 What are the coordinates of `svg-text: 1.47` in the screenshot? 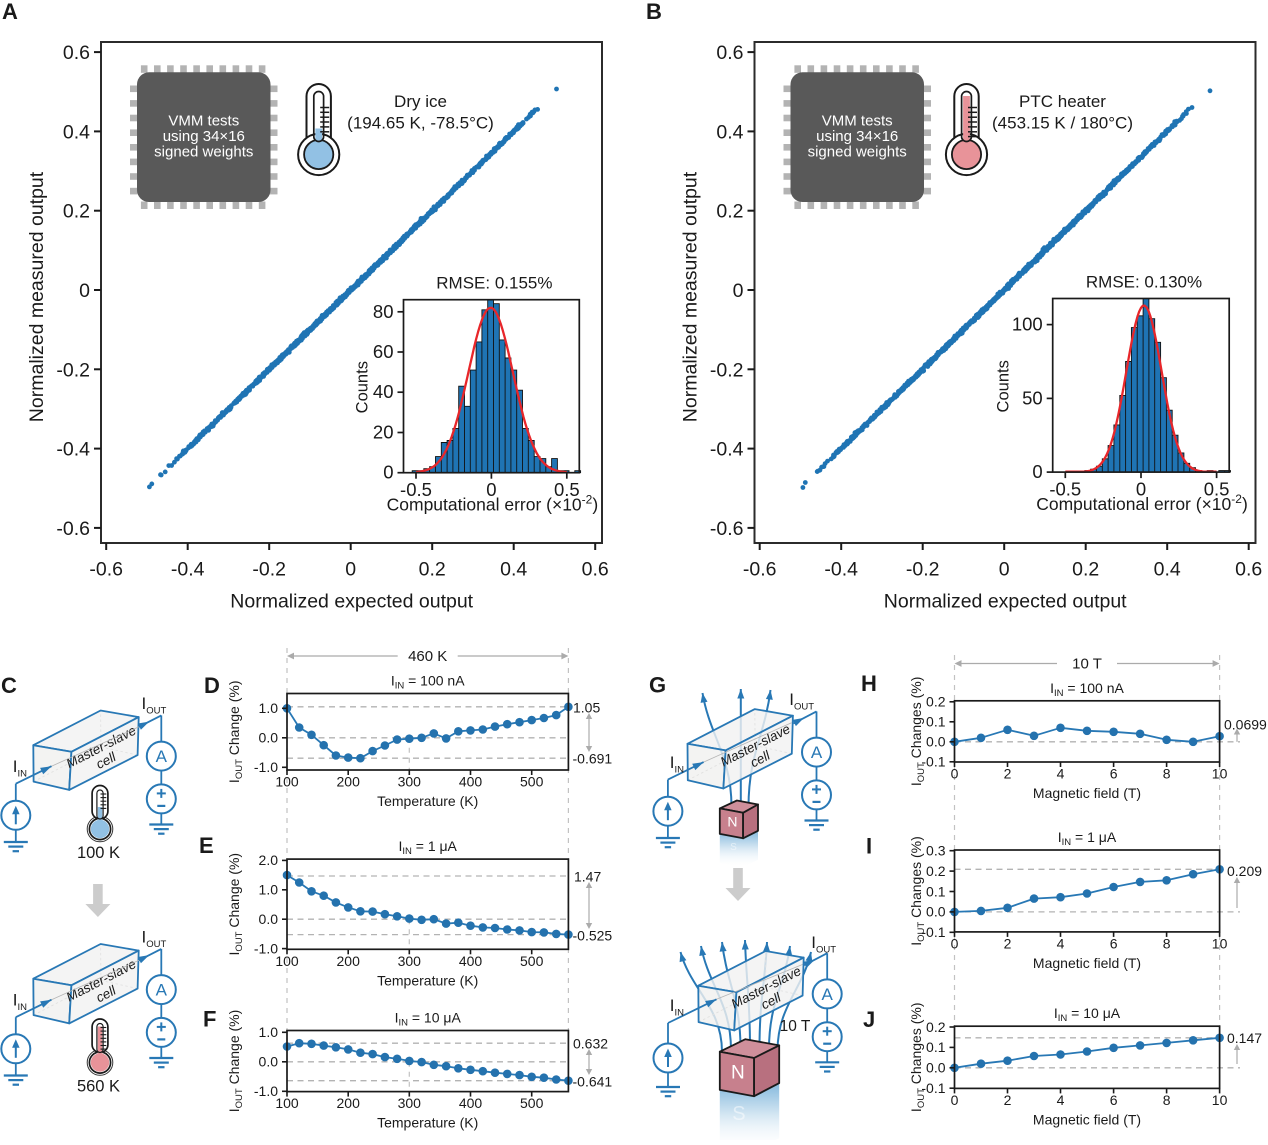 It's located at (587, 877).